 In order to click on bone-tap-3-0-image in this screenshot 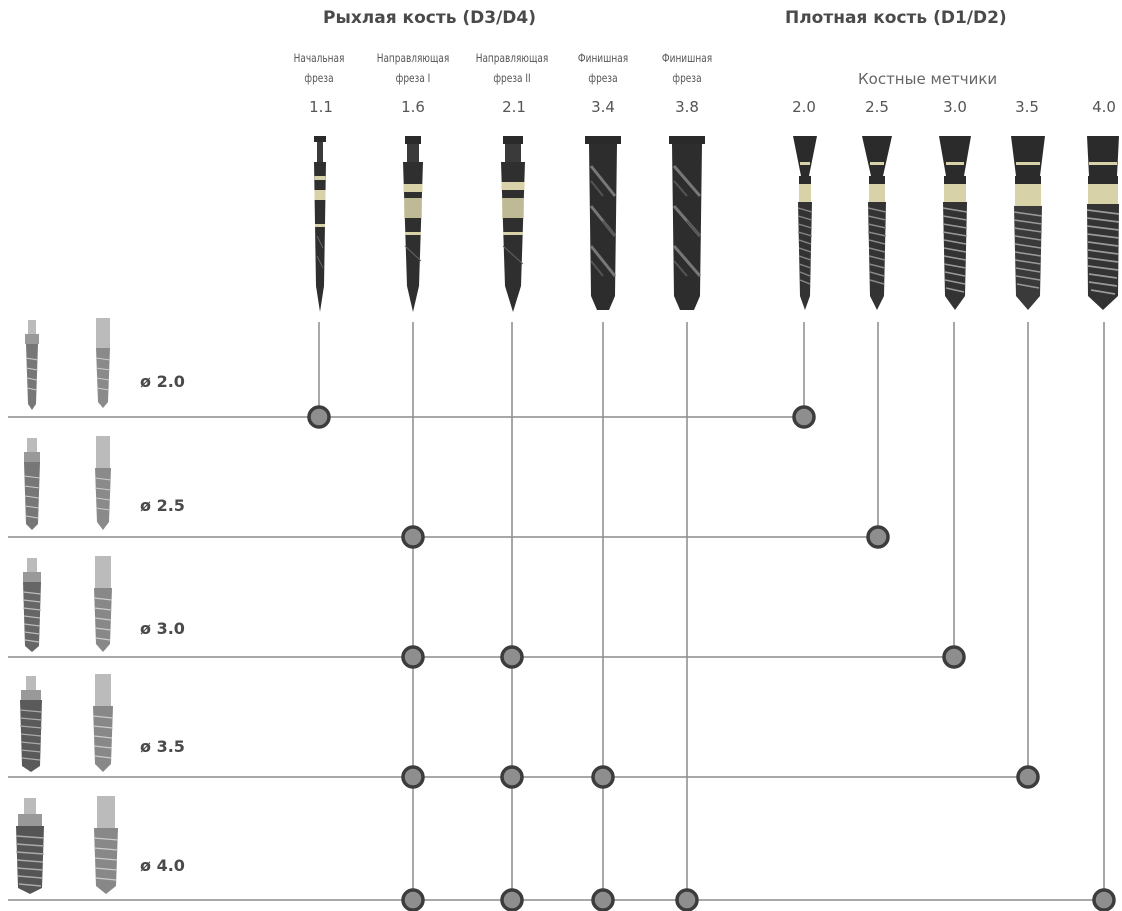, I will do `click(955, 223)`.